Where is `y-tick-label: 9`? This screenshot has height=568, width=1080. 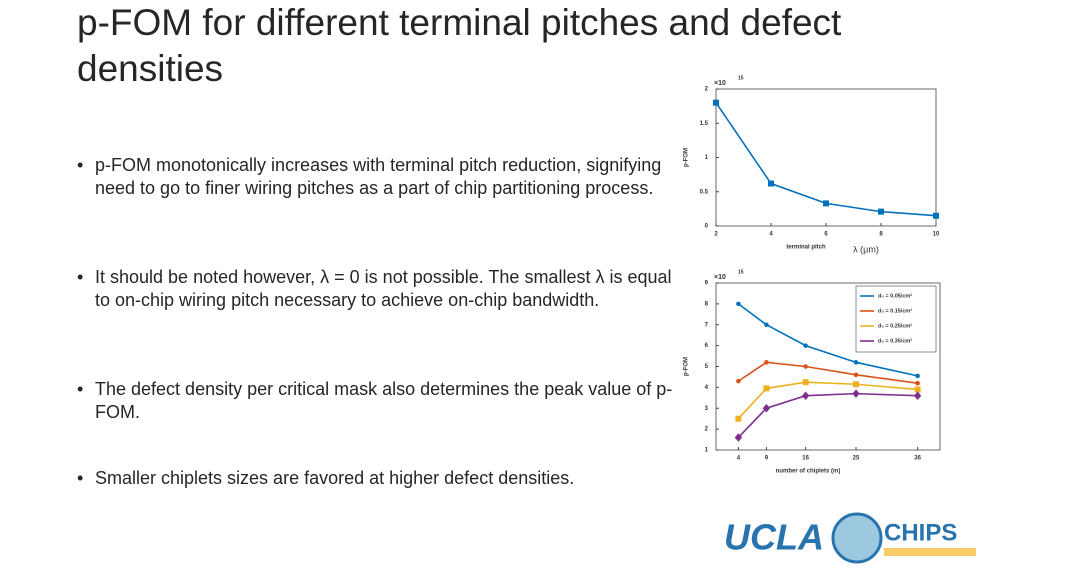
y-tick-label: 9 is located at coordinates (707, 284).